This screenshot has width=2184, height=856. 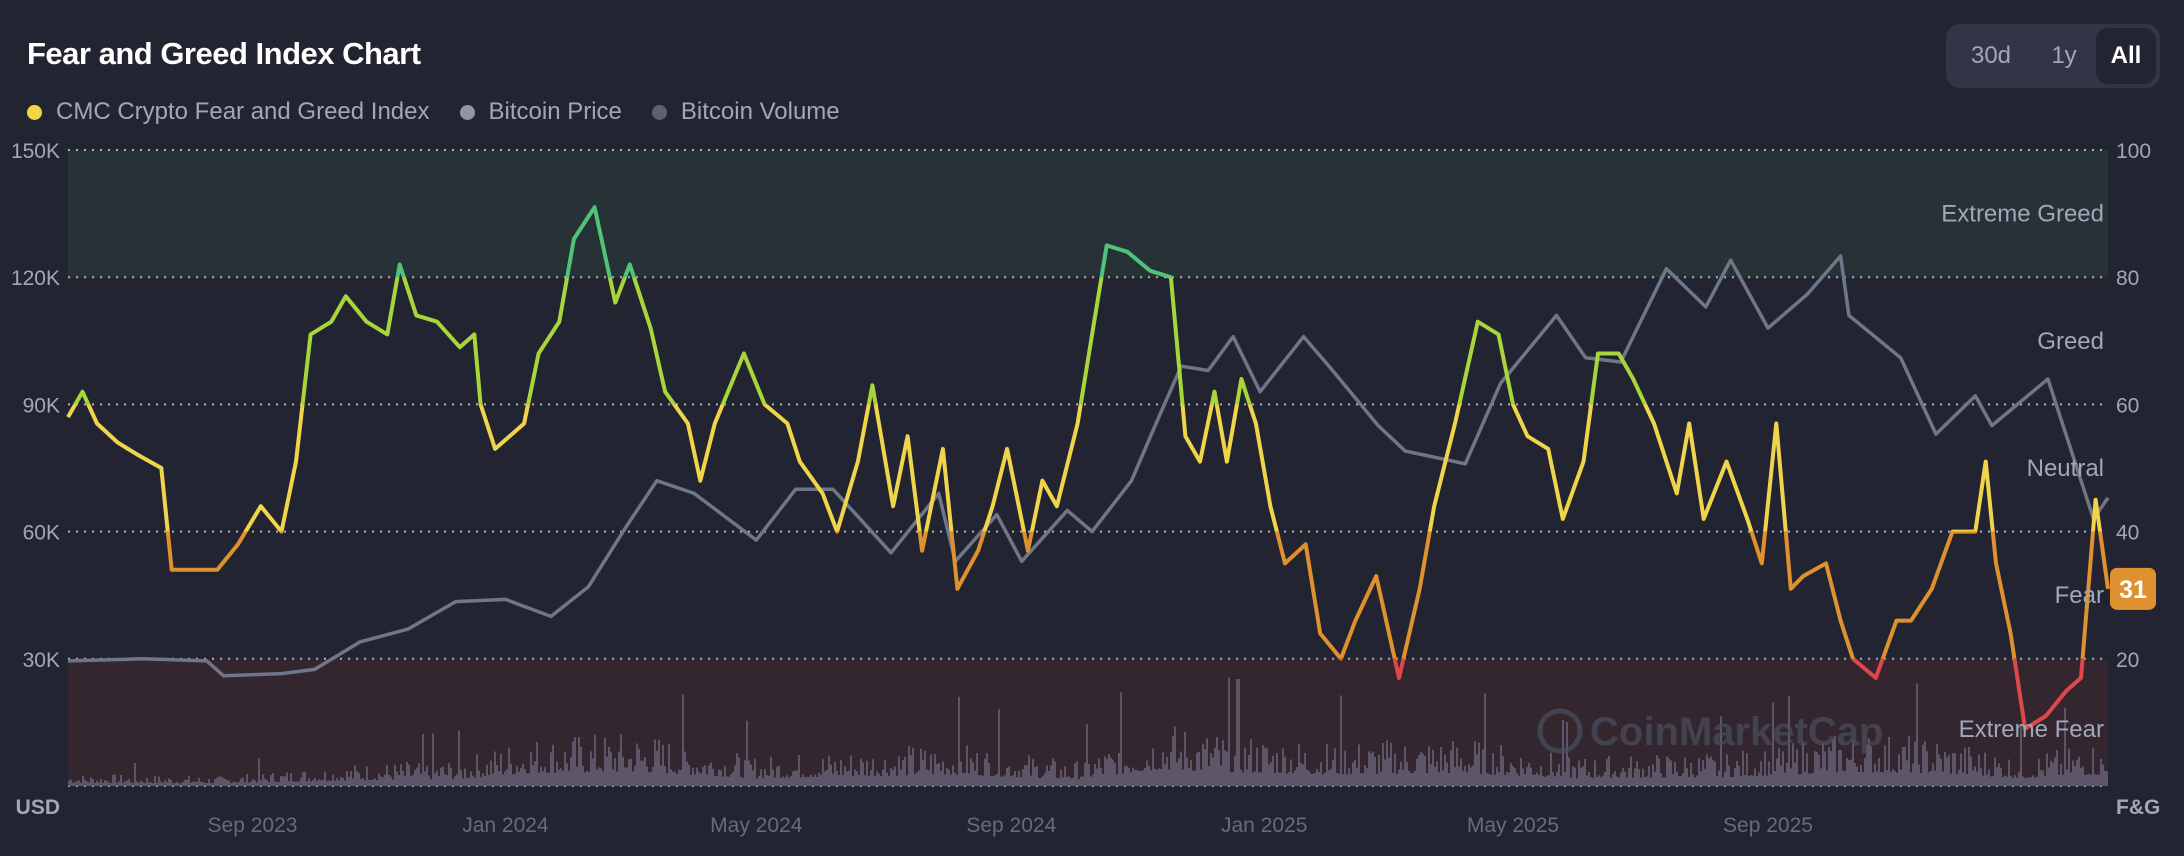 What do you see at coordinates (1736, 732) in the screenshot?
I see `watermark: CoinMarketCap` at bounding box center [1736, 732].